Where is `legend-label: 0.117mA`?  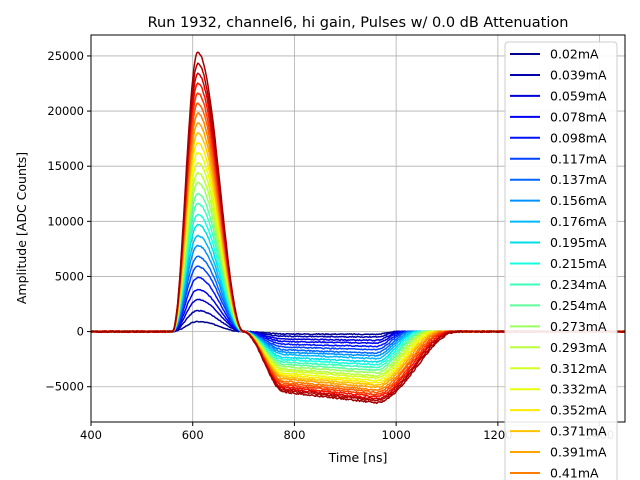
legend-label: 0.117mA is located at coordinates (578, 158).